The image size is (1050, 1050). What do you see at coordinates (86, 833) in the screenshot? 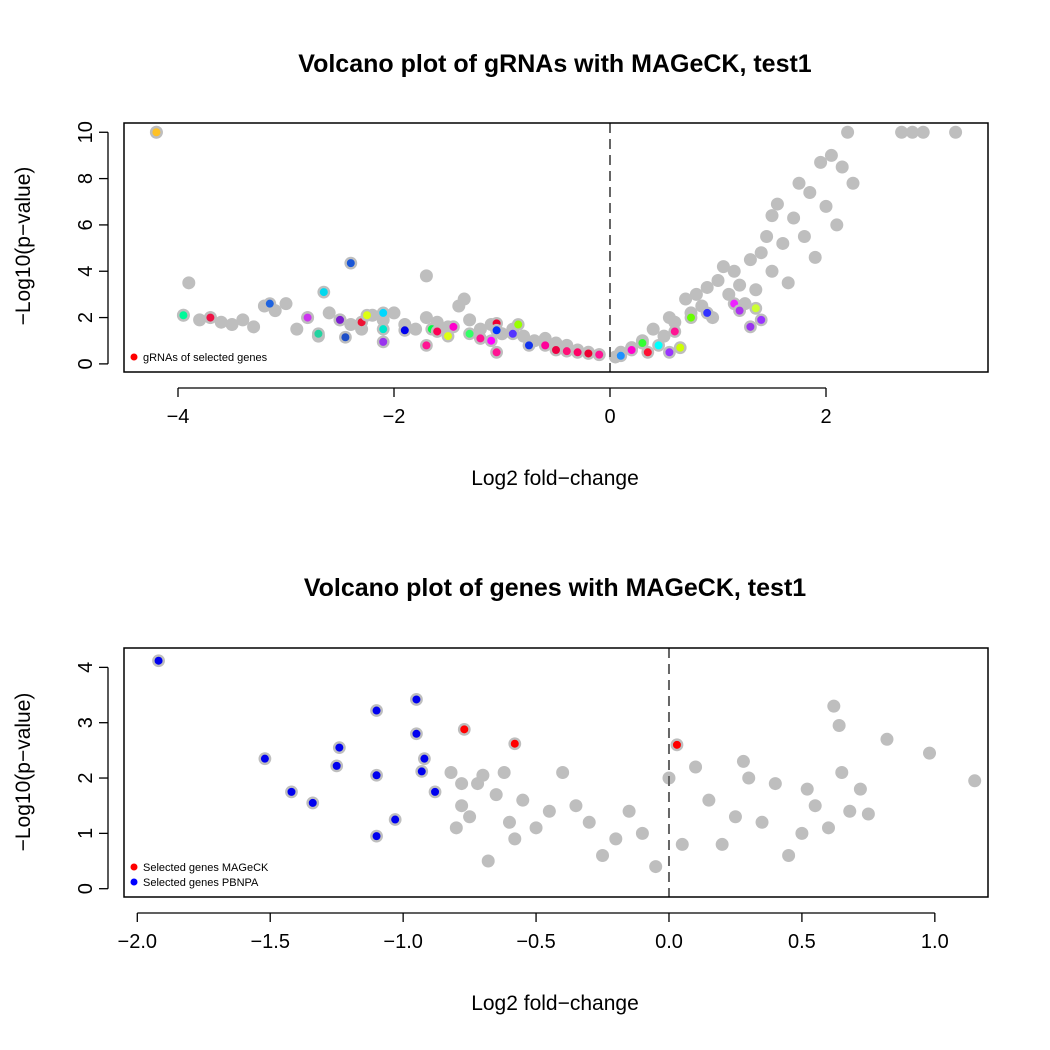
I see `y-tick-label: 1` at bounding box center [86, 833].